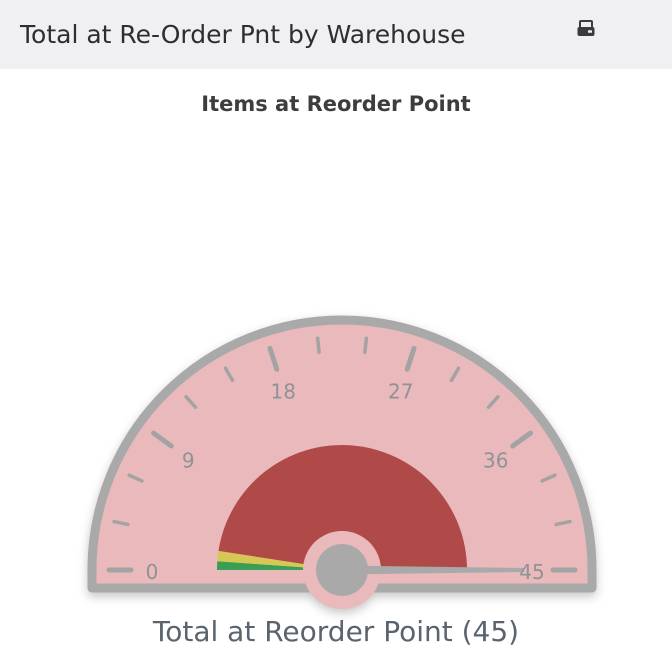 The width and height of the screenshot is (672, 663). I want to click on gauge-tick-label: 27, so click(400, 391).